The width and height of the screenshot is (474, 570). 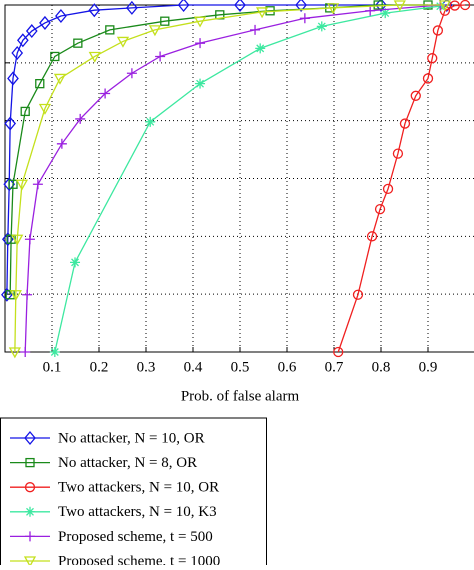 What do you see at coordinates (334, 367) in the screenshot?
I see `x-tick-label: 0.7` at bounding box center [334, 367].